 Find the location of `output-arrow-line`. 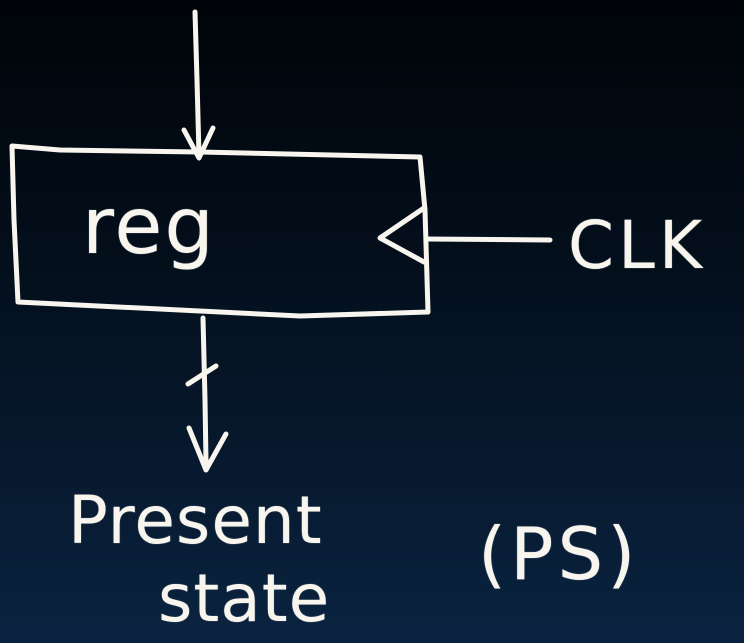

output-arrow-line is located at coordinates (204, 390).